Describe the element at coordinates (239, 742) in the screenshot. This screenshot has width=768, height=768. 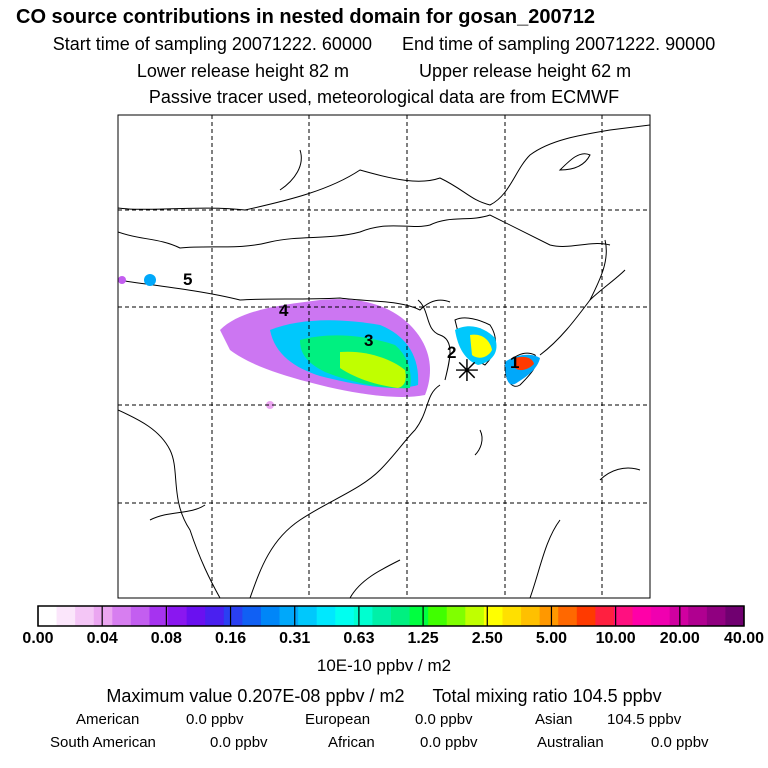
I see `region-value-south-american: 0.0 ppbv` at that location.